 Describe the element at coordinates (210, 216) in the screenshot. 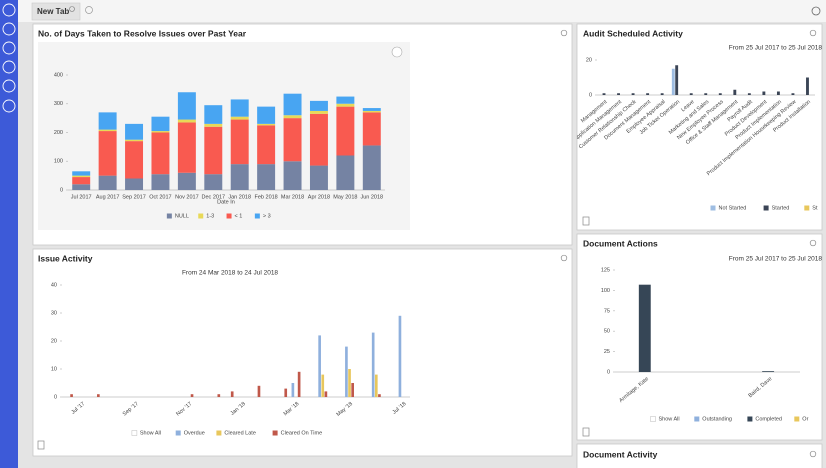

I see `legend-label: 1-3` at that location.